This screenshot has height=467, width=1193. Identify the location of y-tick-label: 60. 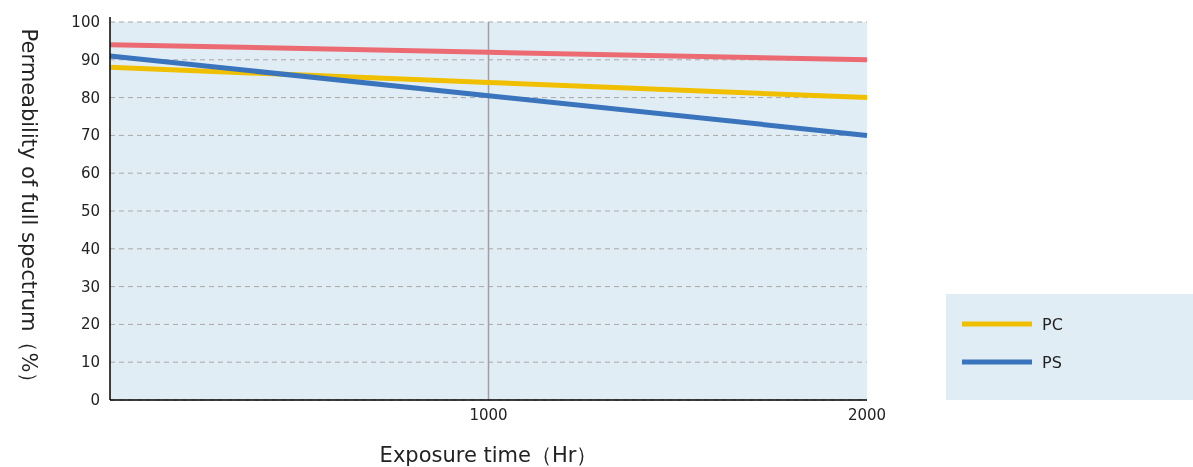
(90, 173).